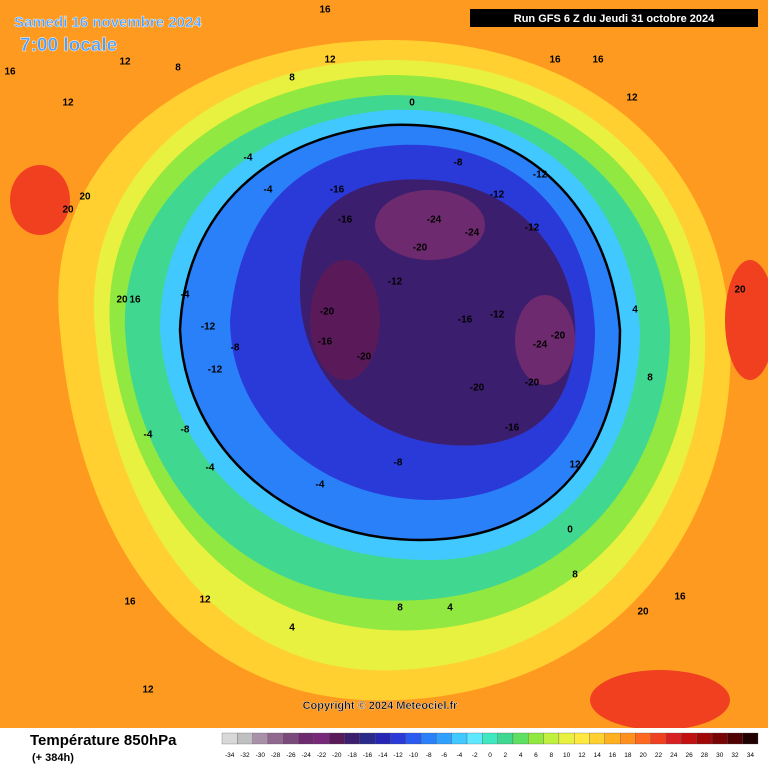  I want to click on legend-tick-label: -34, so click(230, 755).